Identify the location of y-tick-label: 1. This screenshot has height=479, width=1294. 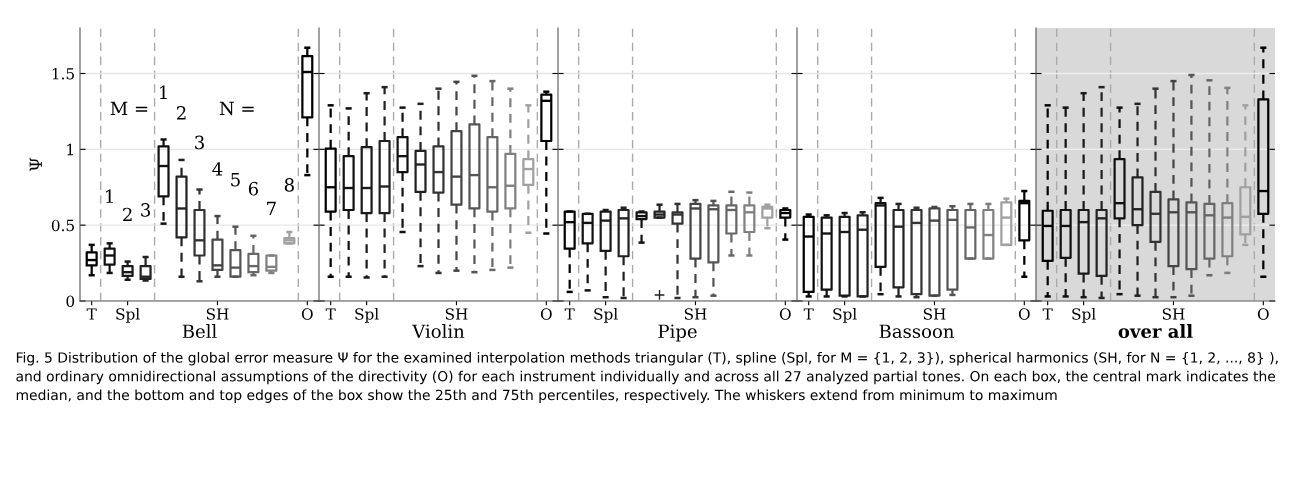
(70, 149).